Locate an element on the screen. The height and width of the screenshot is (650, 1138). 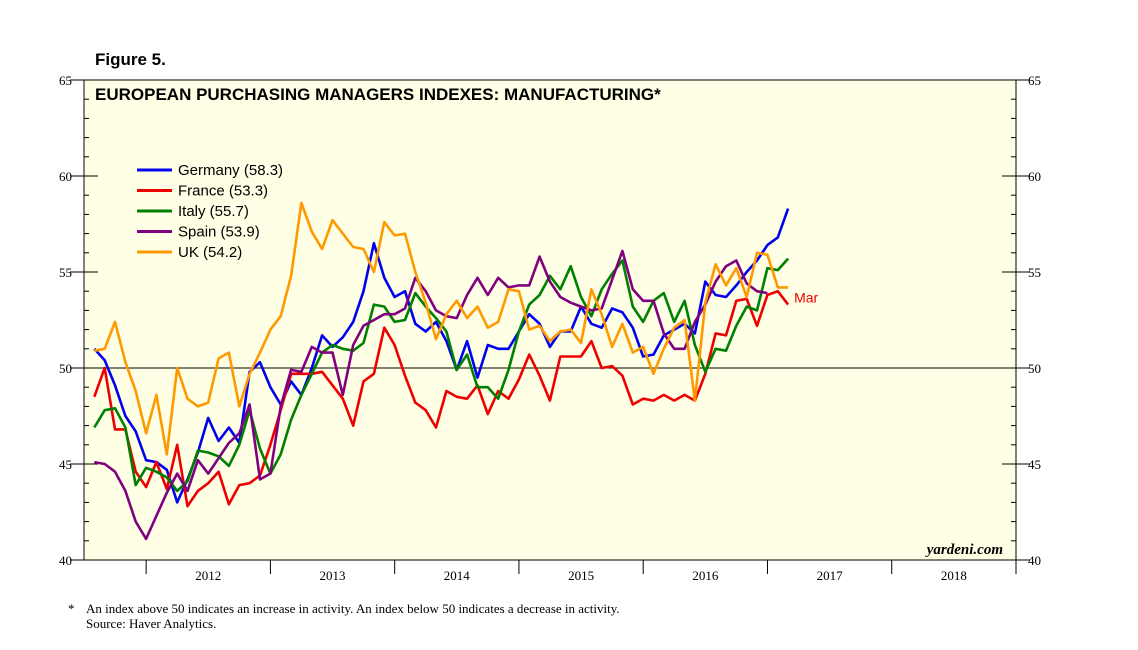
x-tick-label-2013: 2013 is located at coordinates (333, 575).